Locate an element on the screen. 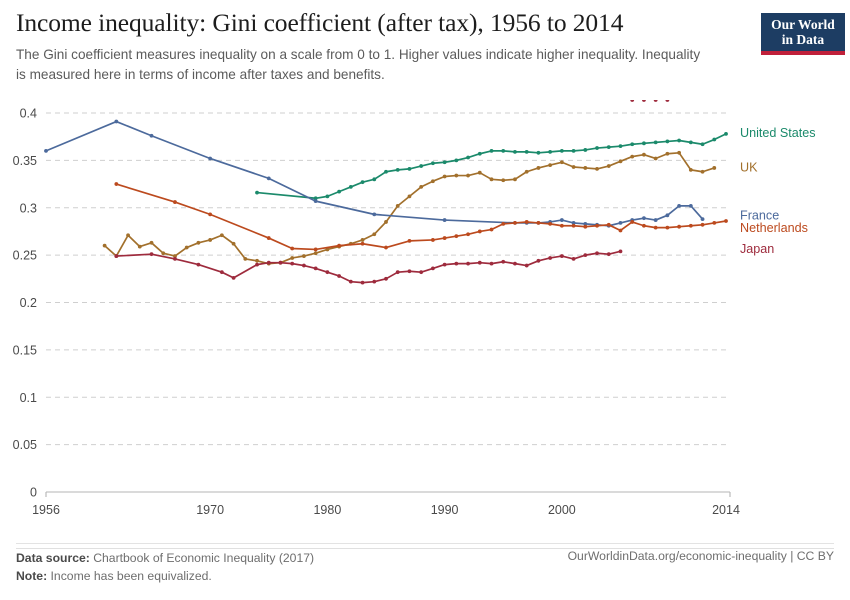 This screenshot has width=850, height=600. legend-label-japan: Japan is located at coordinates (757, 249).